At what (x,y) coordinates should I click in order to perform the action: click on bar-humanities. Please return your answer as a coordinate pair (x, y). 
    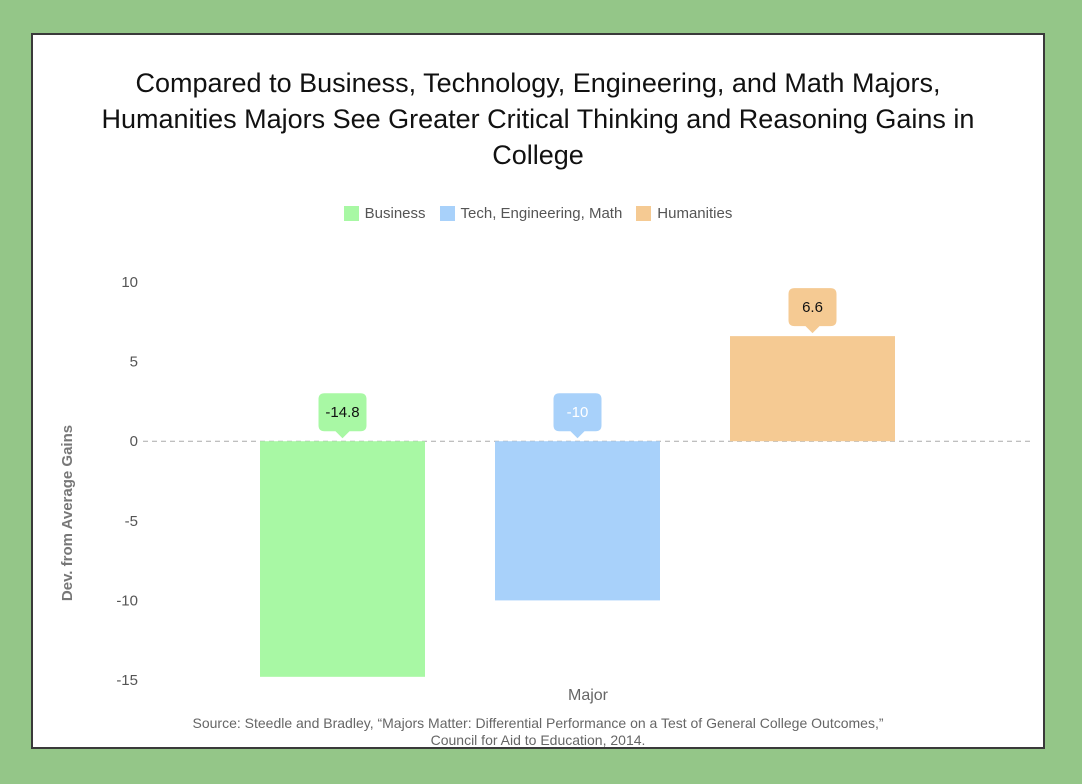
    Looking at the image, I should click on (812, 389).